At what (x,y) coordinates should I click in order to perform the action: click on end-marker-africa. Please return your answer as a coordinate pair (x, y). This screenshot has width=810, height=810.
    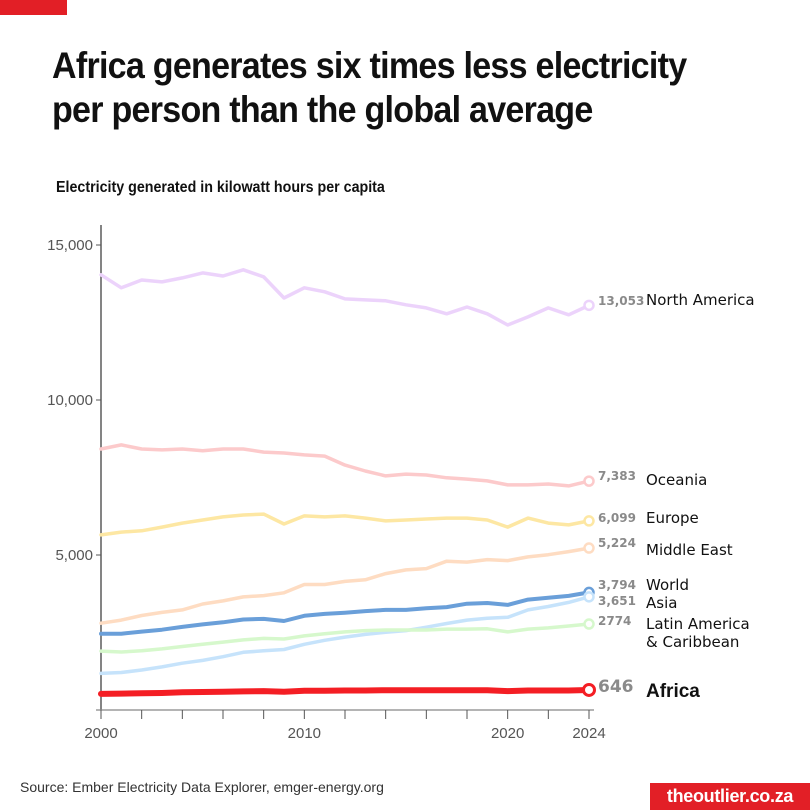
    Looking at the image, I should click on (589, 689).